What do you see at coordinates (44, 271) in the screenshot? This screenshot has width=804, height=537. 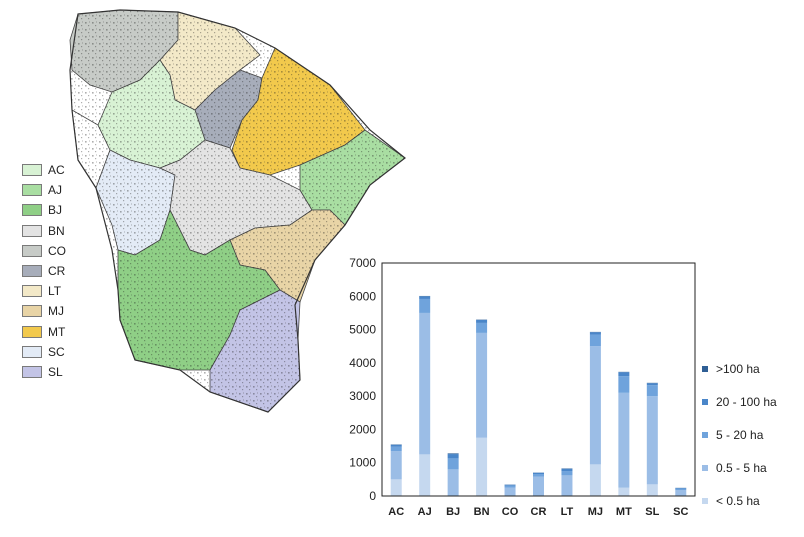 I see `legend-item-cr: CR` at bounding box center [44, 271].